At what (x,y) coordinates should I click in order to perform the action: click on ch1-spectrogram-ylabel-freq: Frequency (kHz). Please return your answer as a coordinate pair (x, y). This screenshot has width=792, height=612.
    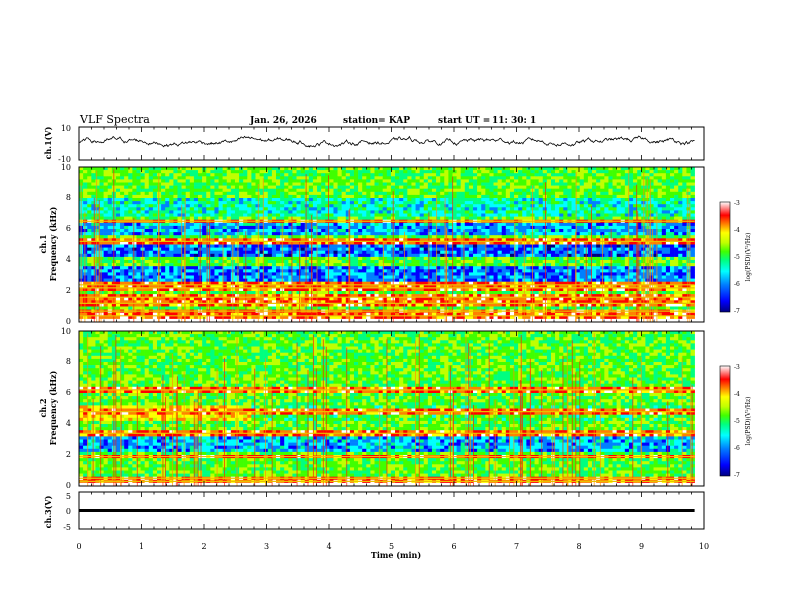
    Looking at the image, I should click on (53, 243).